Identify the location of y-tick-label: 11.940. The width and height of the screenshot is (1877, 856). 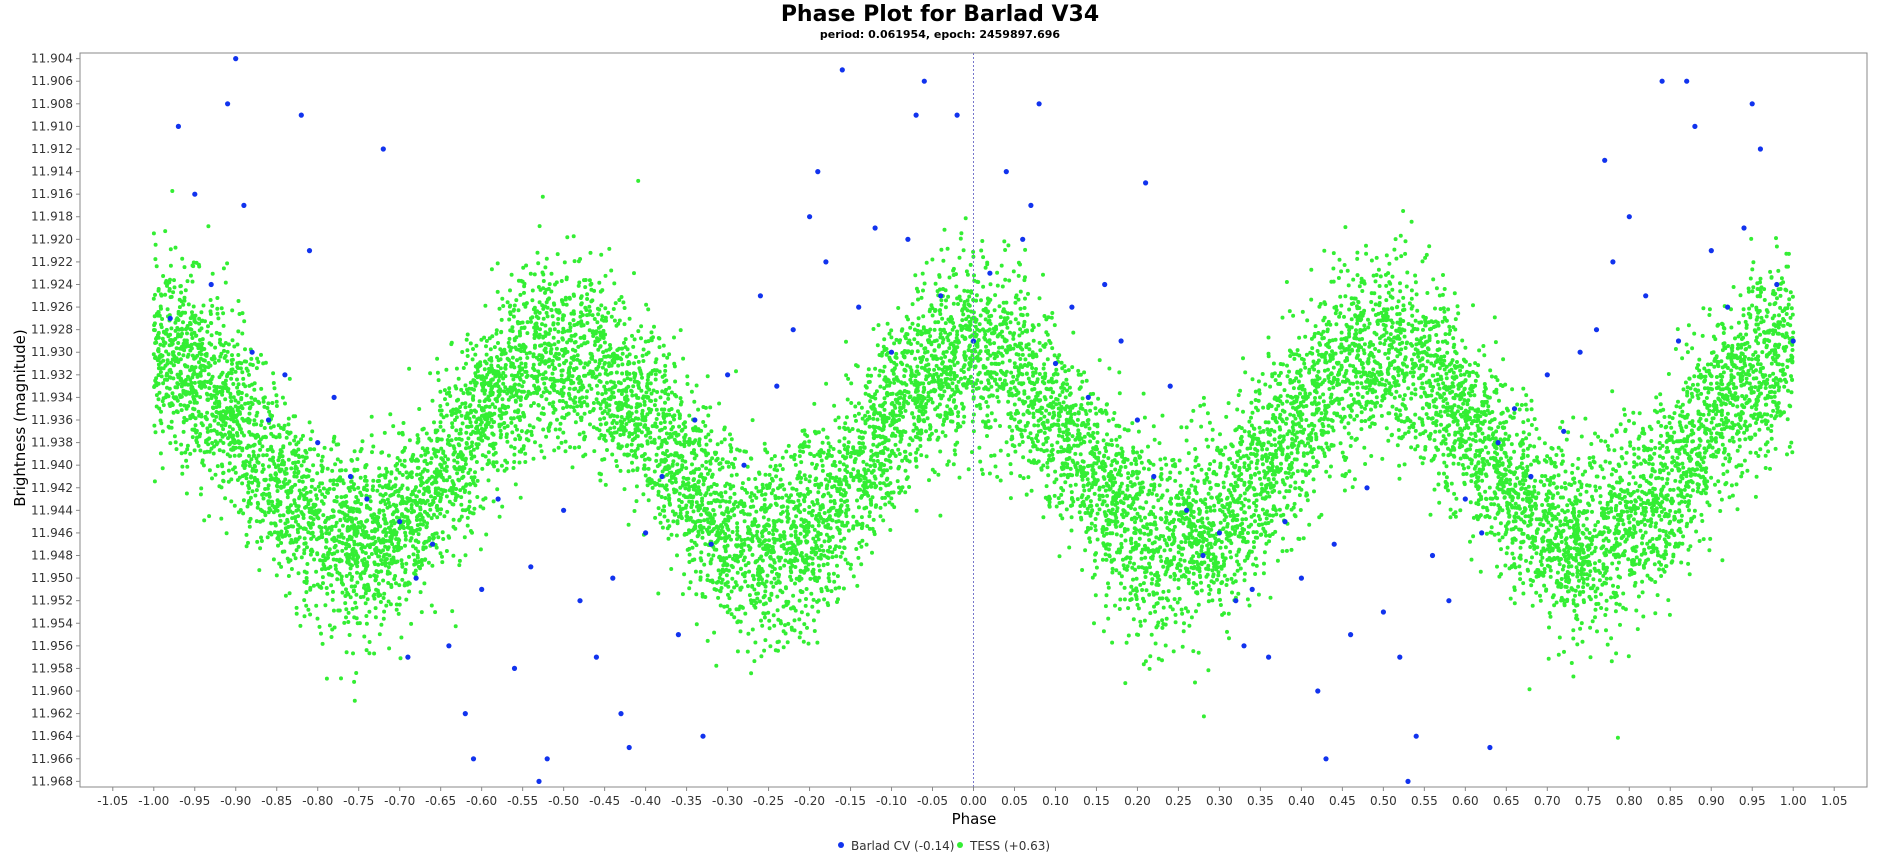
(52, 465).